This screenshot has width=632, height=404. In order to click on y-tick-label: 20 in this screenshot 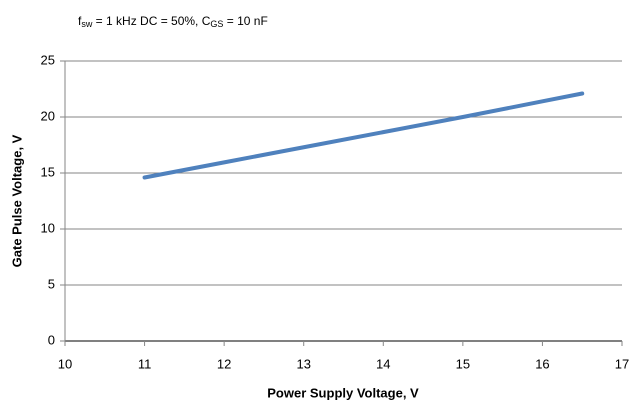, I will do `click(48, 115)`.